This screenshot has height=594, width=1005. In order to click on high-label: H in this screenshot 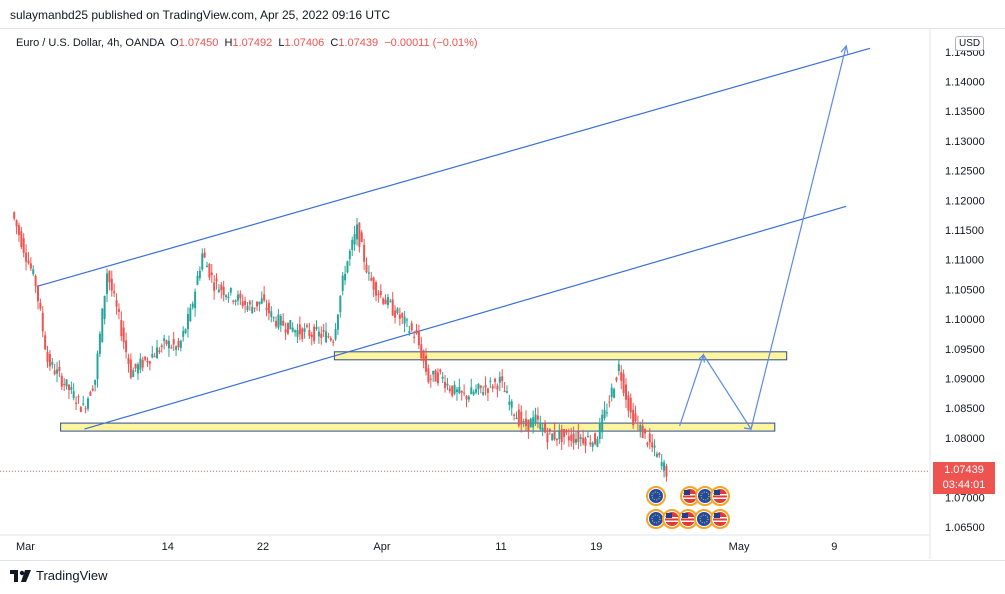, I will do `click(228, 43)`.